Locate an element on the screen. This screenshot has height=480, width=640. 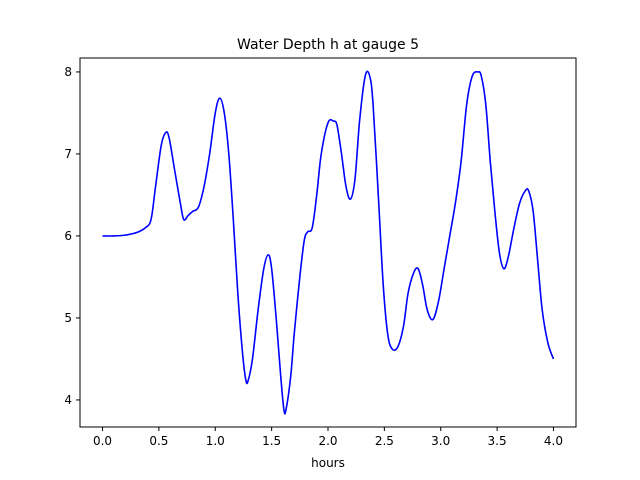
x-tick-label: 3.0 is located at coordinates (440, 441).